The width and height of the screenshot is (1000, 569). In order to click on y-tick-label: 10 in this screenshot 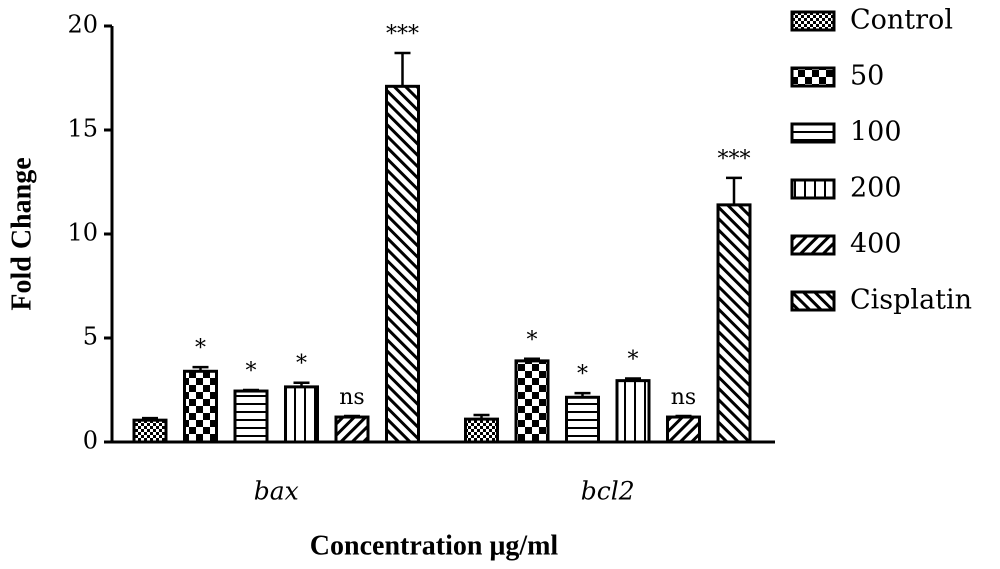, I will do `click(82, 233)`.